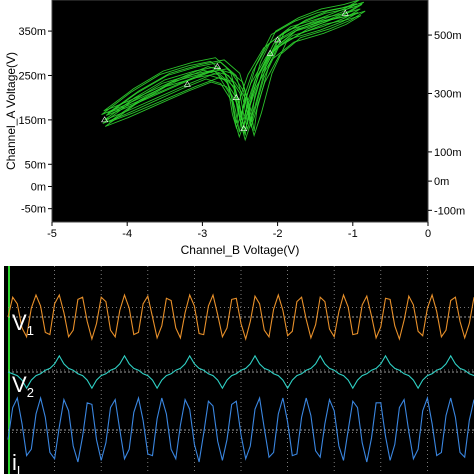 The width and height of the screenshot is (474, 474). What do you see at coordinates (239, 231) in the screenshot?
I see `x-axis-ticks: -5 -4 -3 -2 -1 0` at bounding box center [239, 231].